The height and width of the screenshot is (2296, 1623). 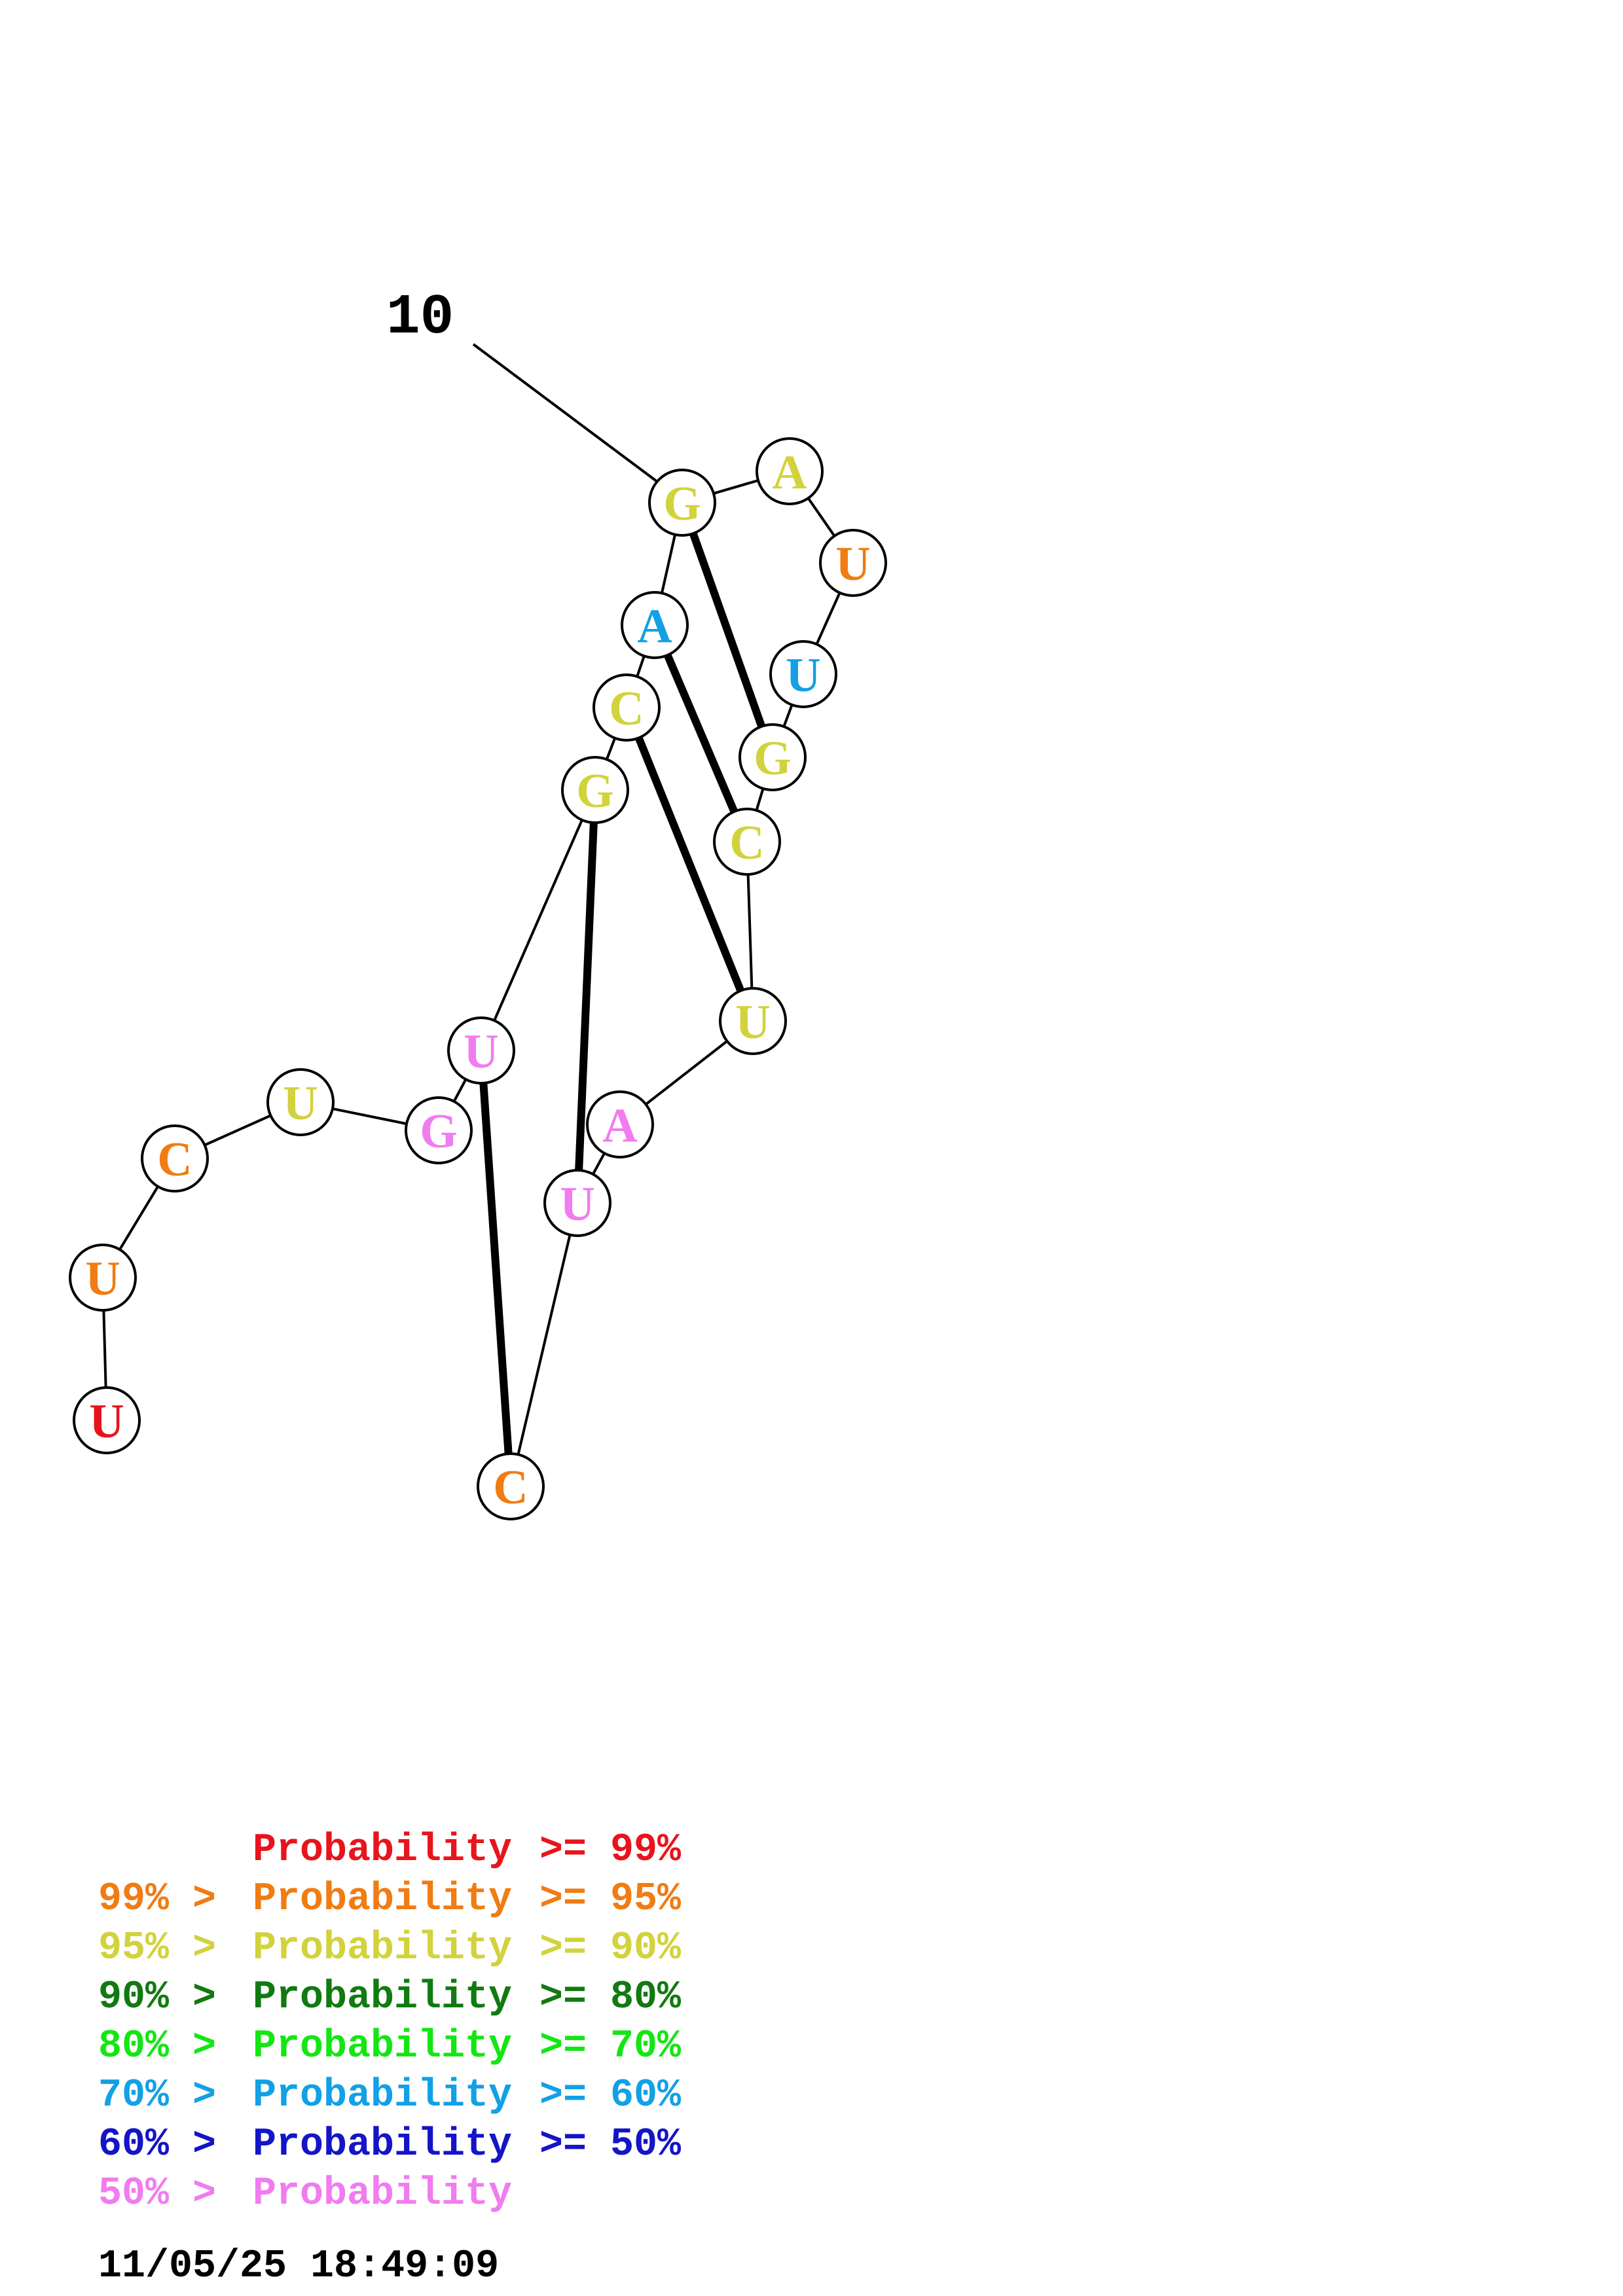 I want to click on nucleotide-15: C, so click(x=747, y=842).